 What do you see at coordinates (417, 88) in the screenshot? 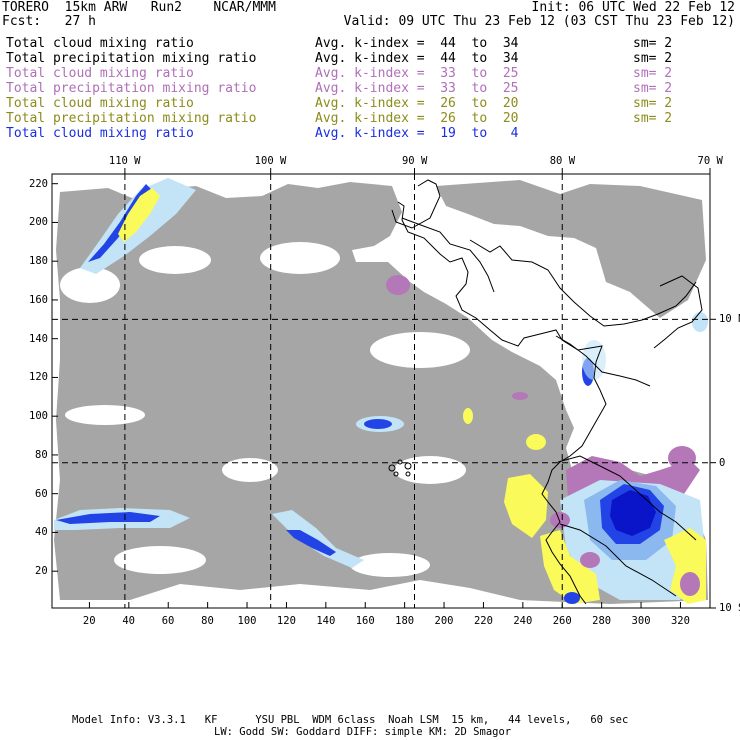
I see `legend-kindex-3: Avg. k-index = 33 to 25` at bounding box center [417, 88].